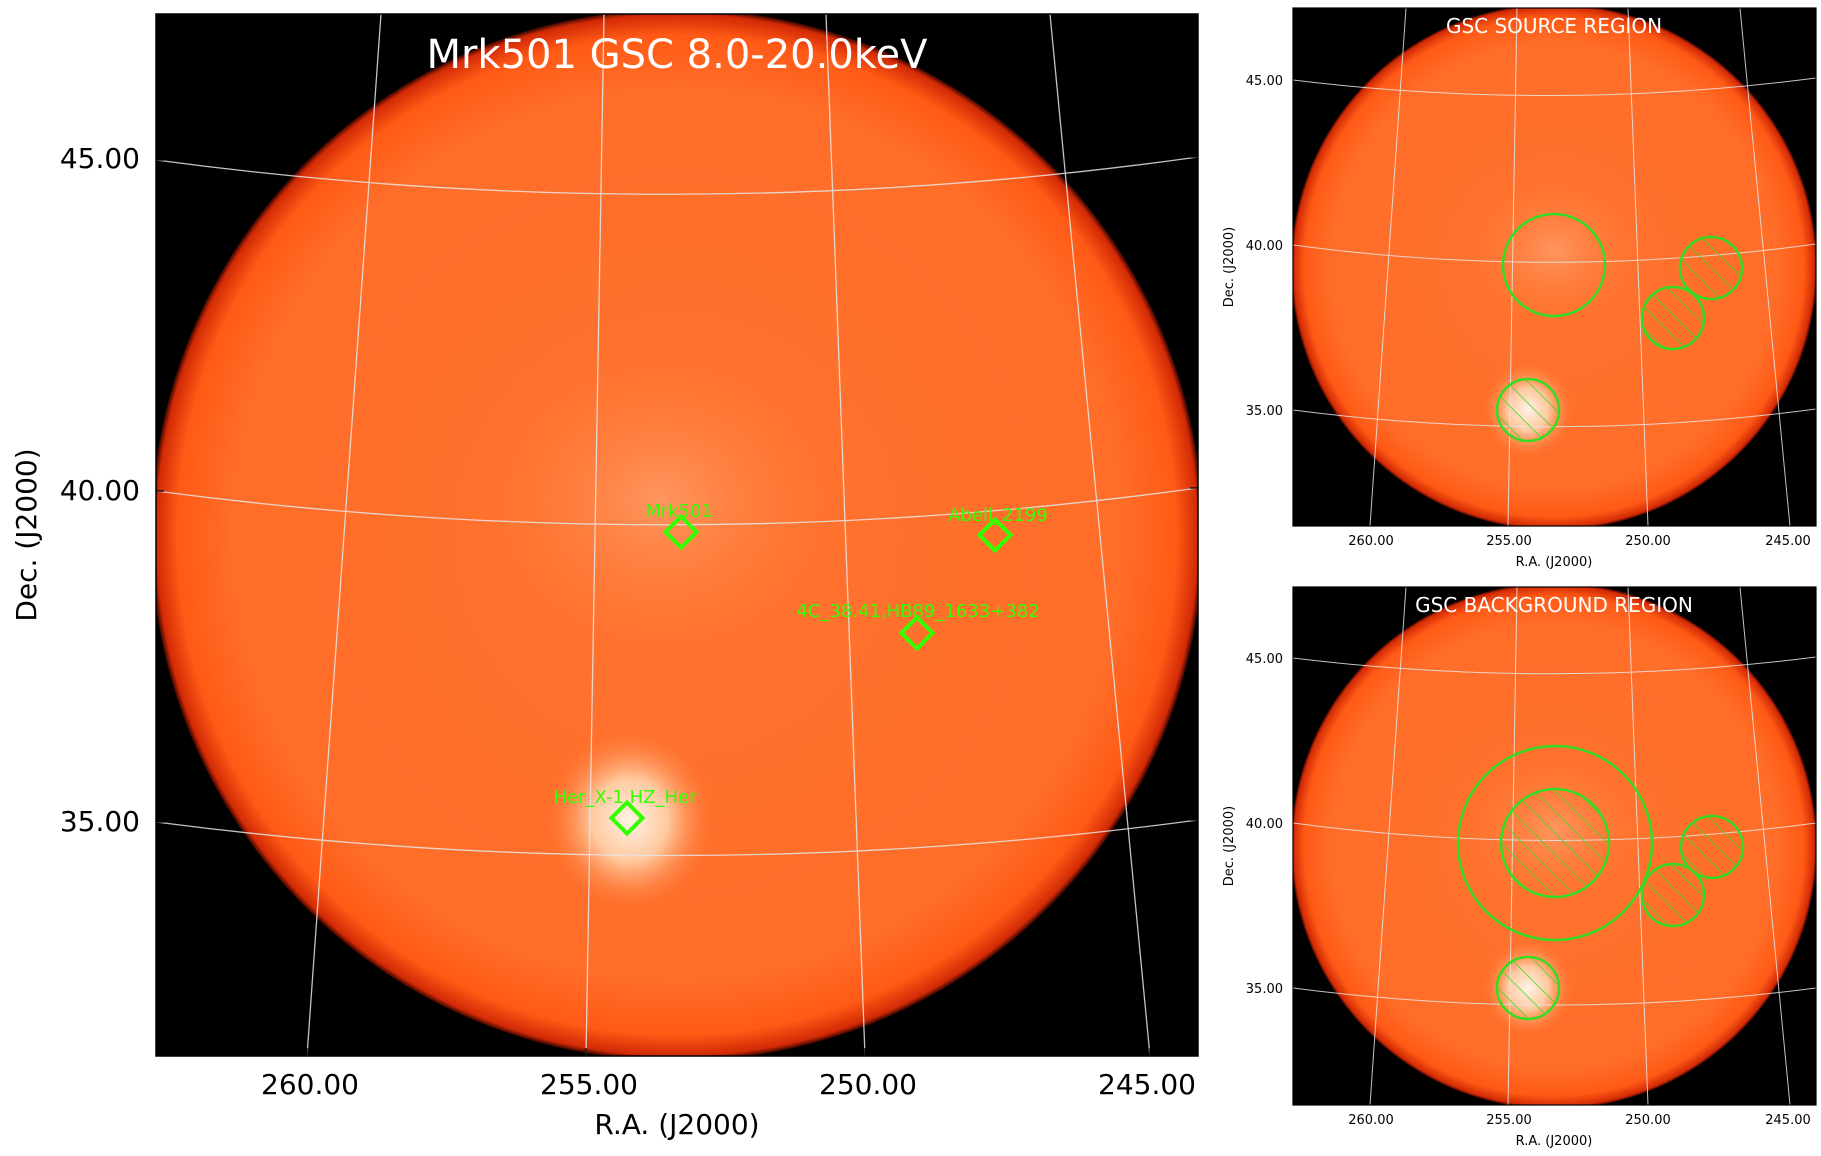 The image size is (1821, 1156). What do you see at coordinates (100, 158) in the screenshot?
I see `main-ytick-45: 45.00` at bounding box center [100, 158].